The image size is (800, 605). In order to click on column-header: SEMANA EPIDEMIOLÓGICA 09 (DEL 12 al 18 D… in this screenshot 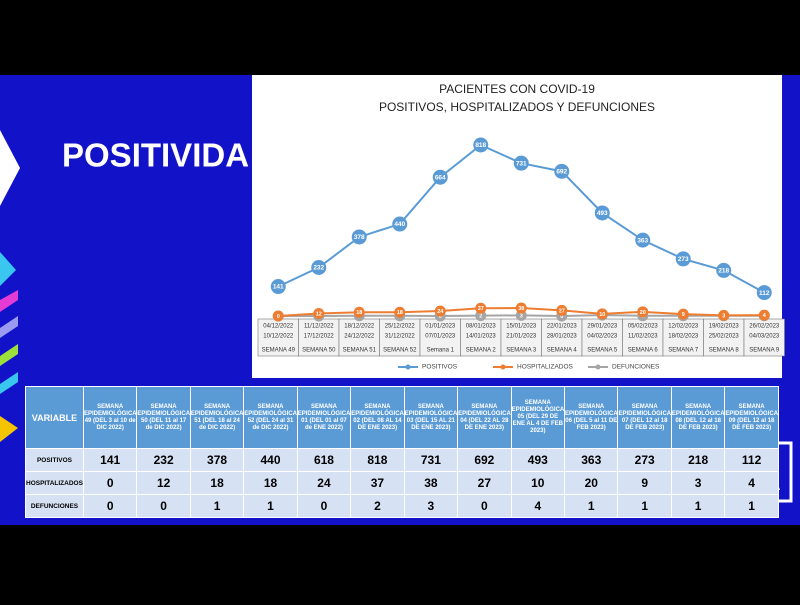, I will do `click(751, 417)`.